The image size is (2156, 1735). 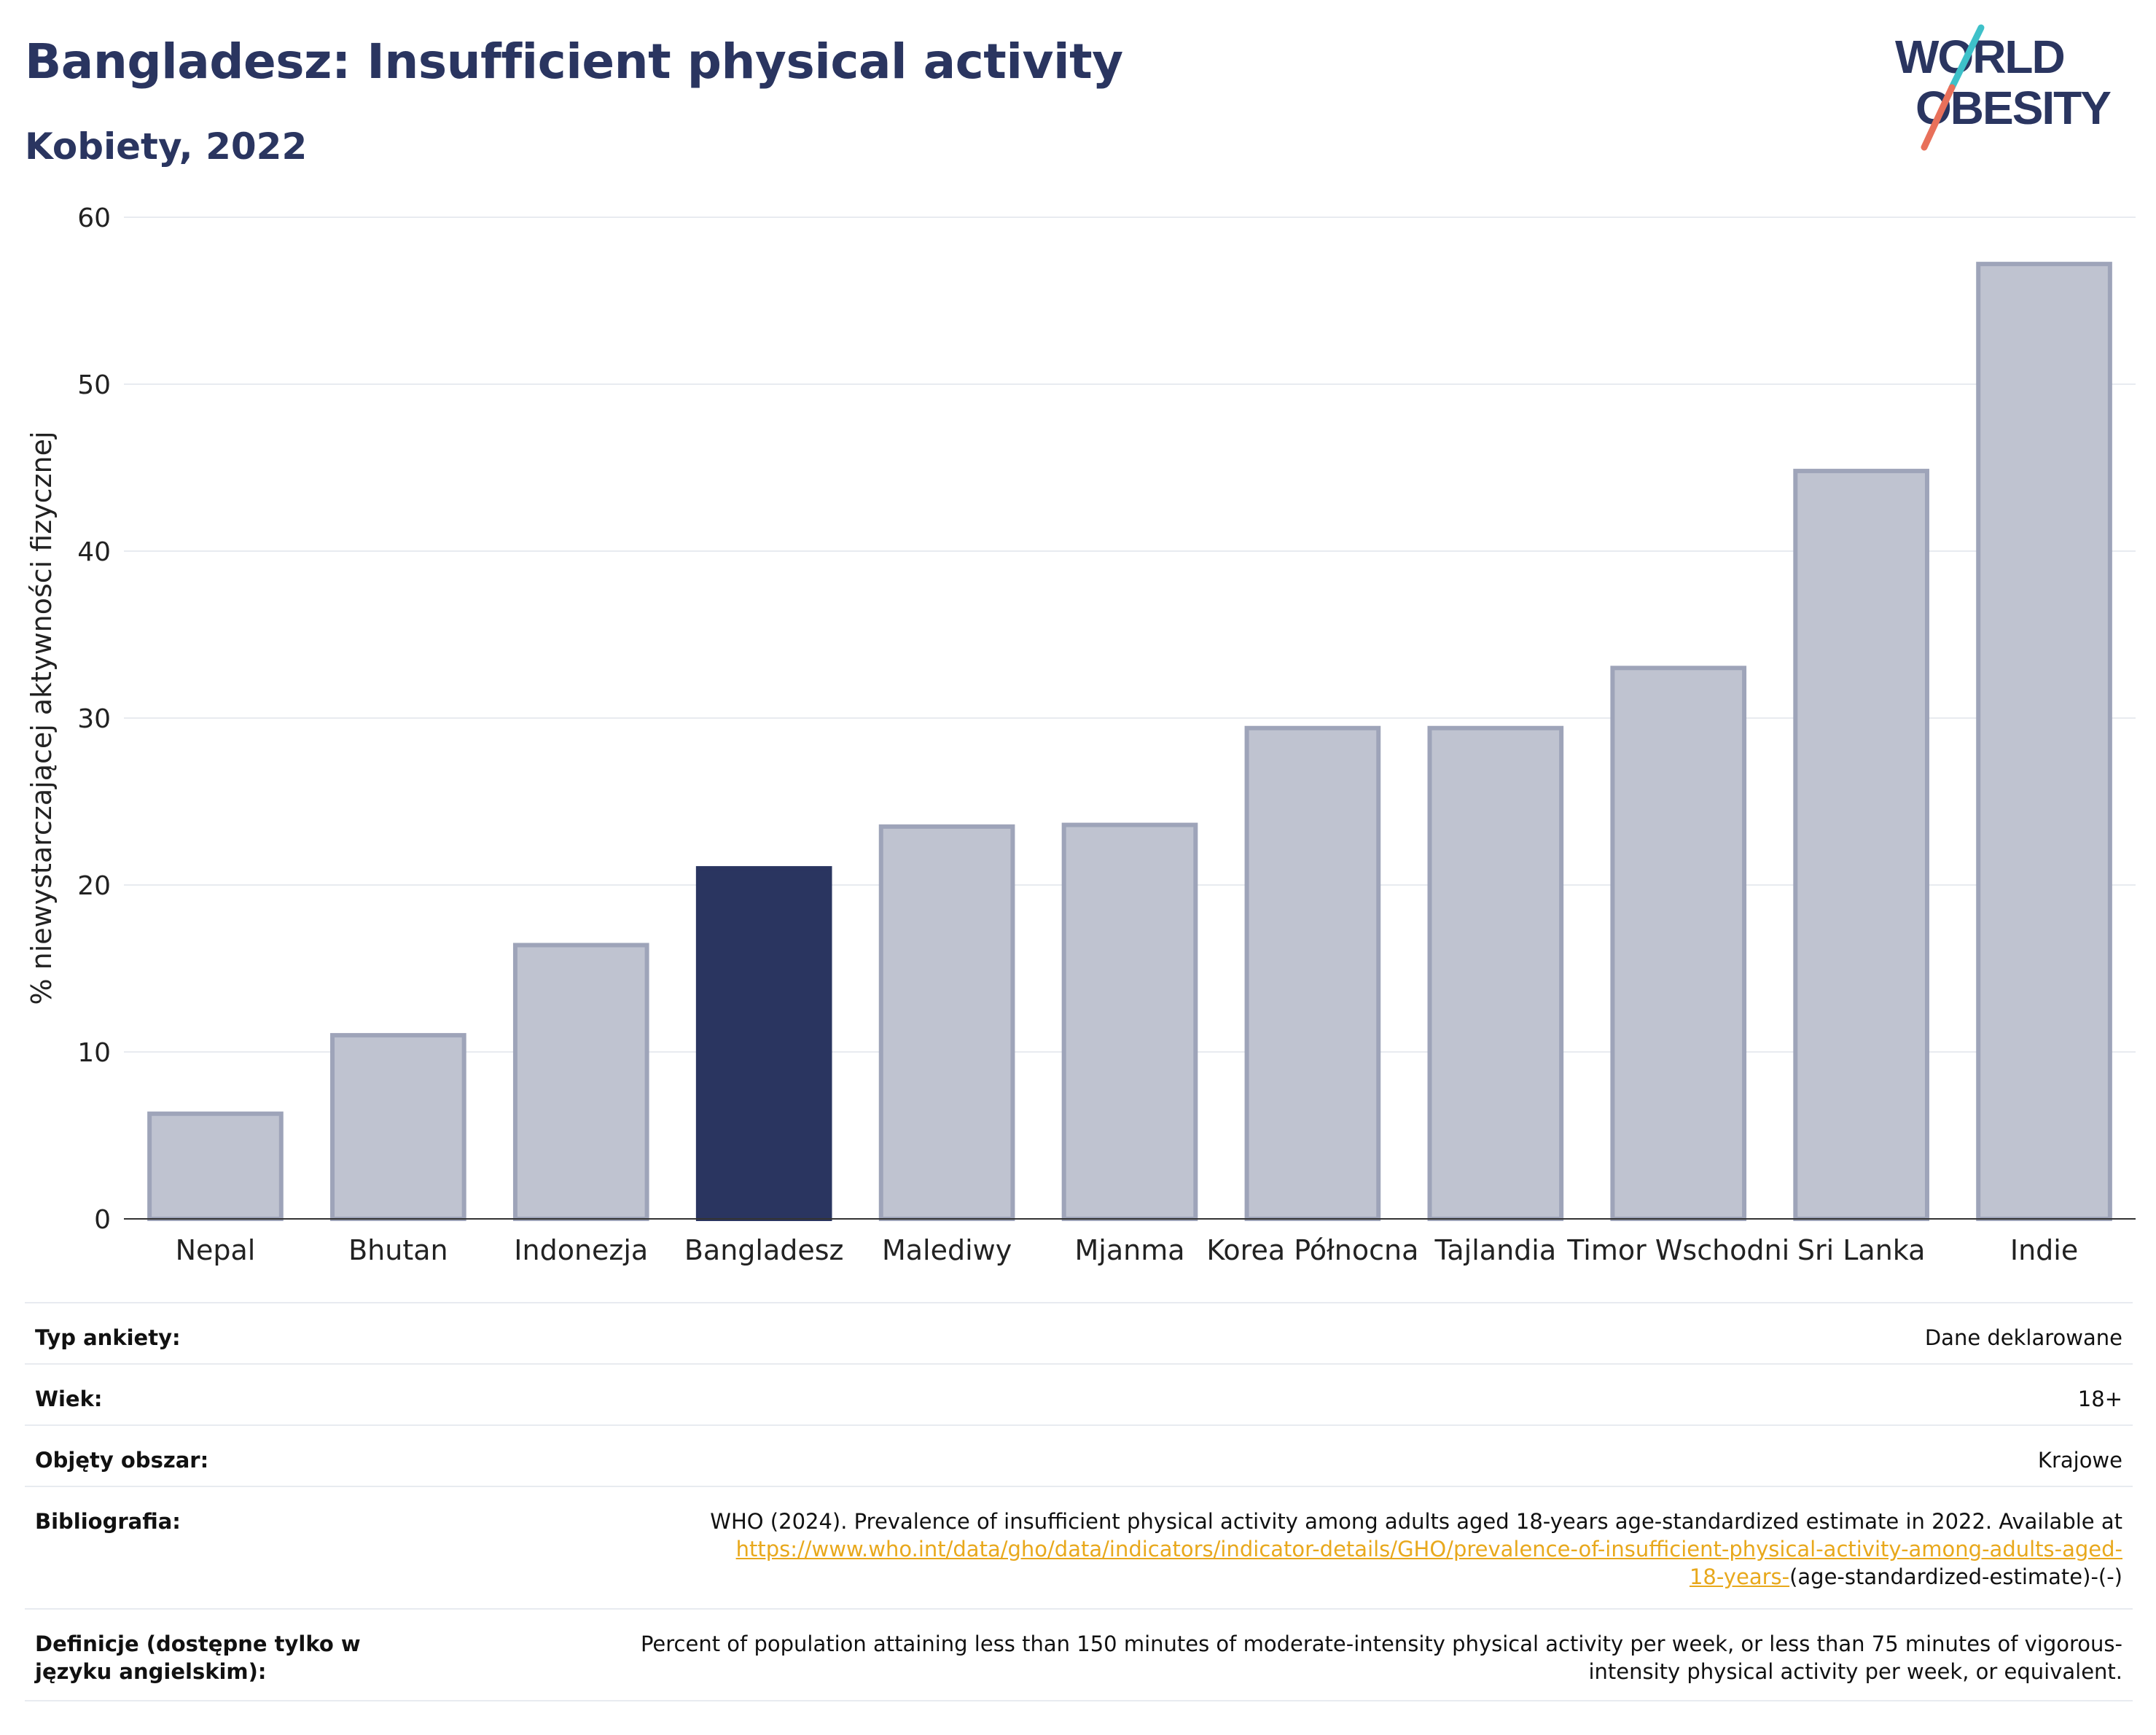 What do you see at coordinates (94, 385) in the screenshot?
I see `y-tick-label: 50` at bounding box center [94, 385].